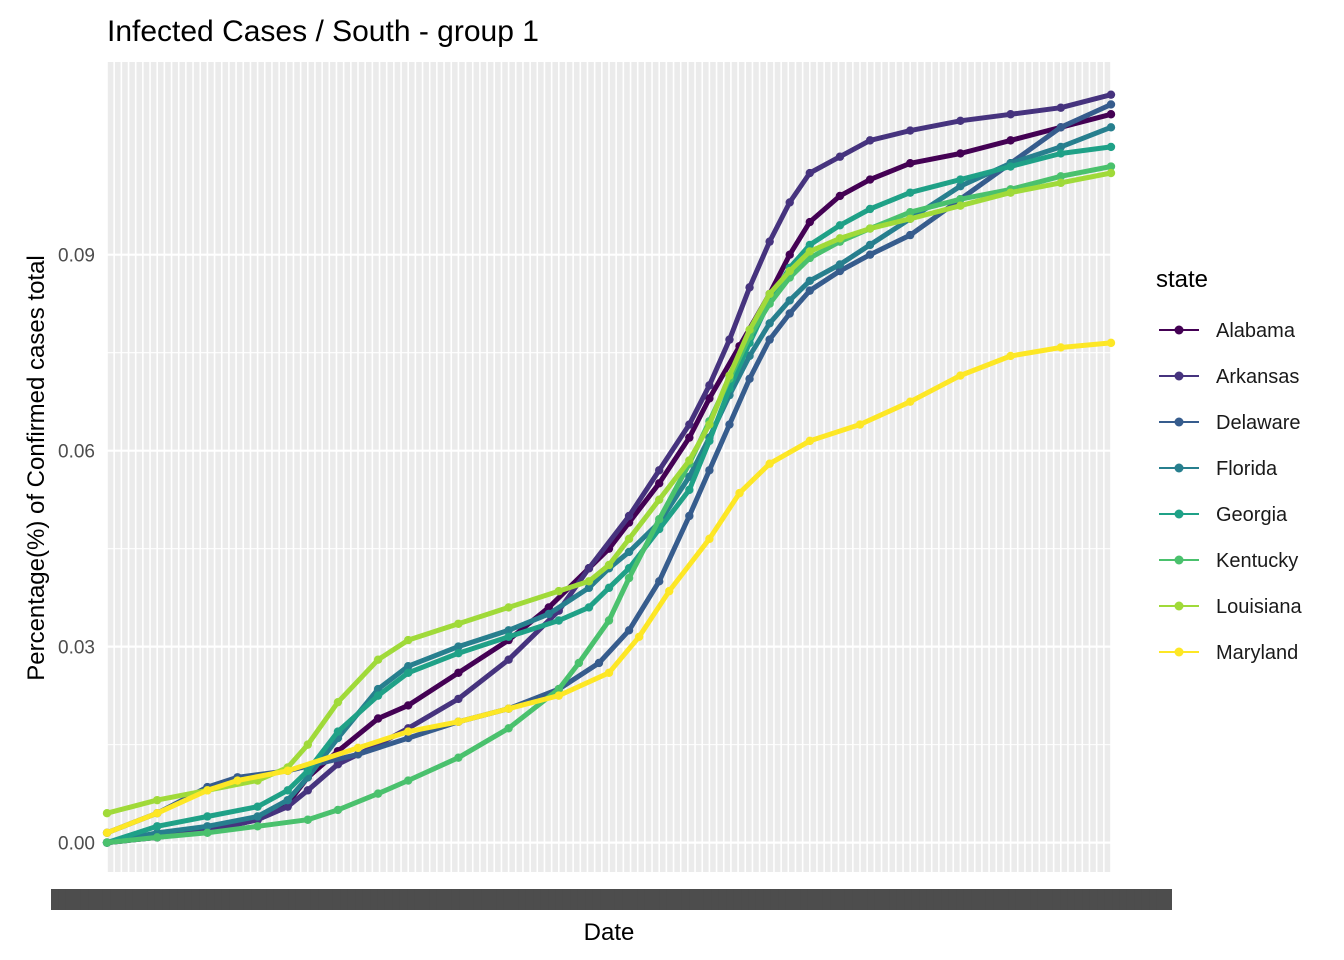 Image resolution: width=1344 pixels, height=960 pixels. What do you see at coordinates (1228, 561) in the screenshot?
I see `legend-item: Kentucky` at bounding box center [1228, 561].